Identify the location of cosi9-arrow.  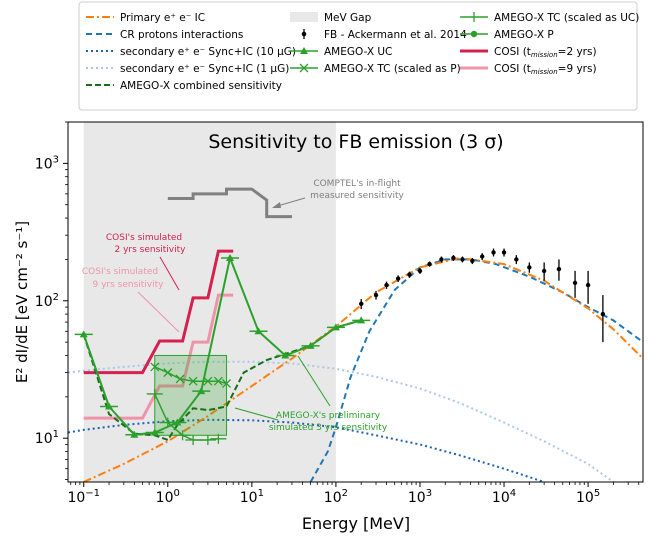
(158, 312).